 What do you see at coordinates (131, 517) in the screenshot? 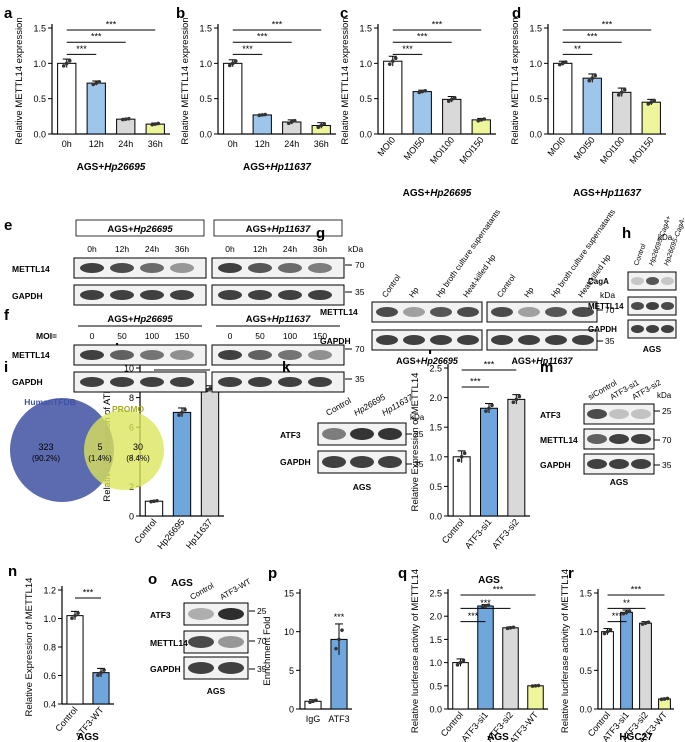
I see `y-tick-label: 0` at bounding box center [131, 517].